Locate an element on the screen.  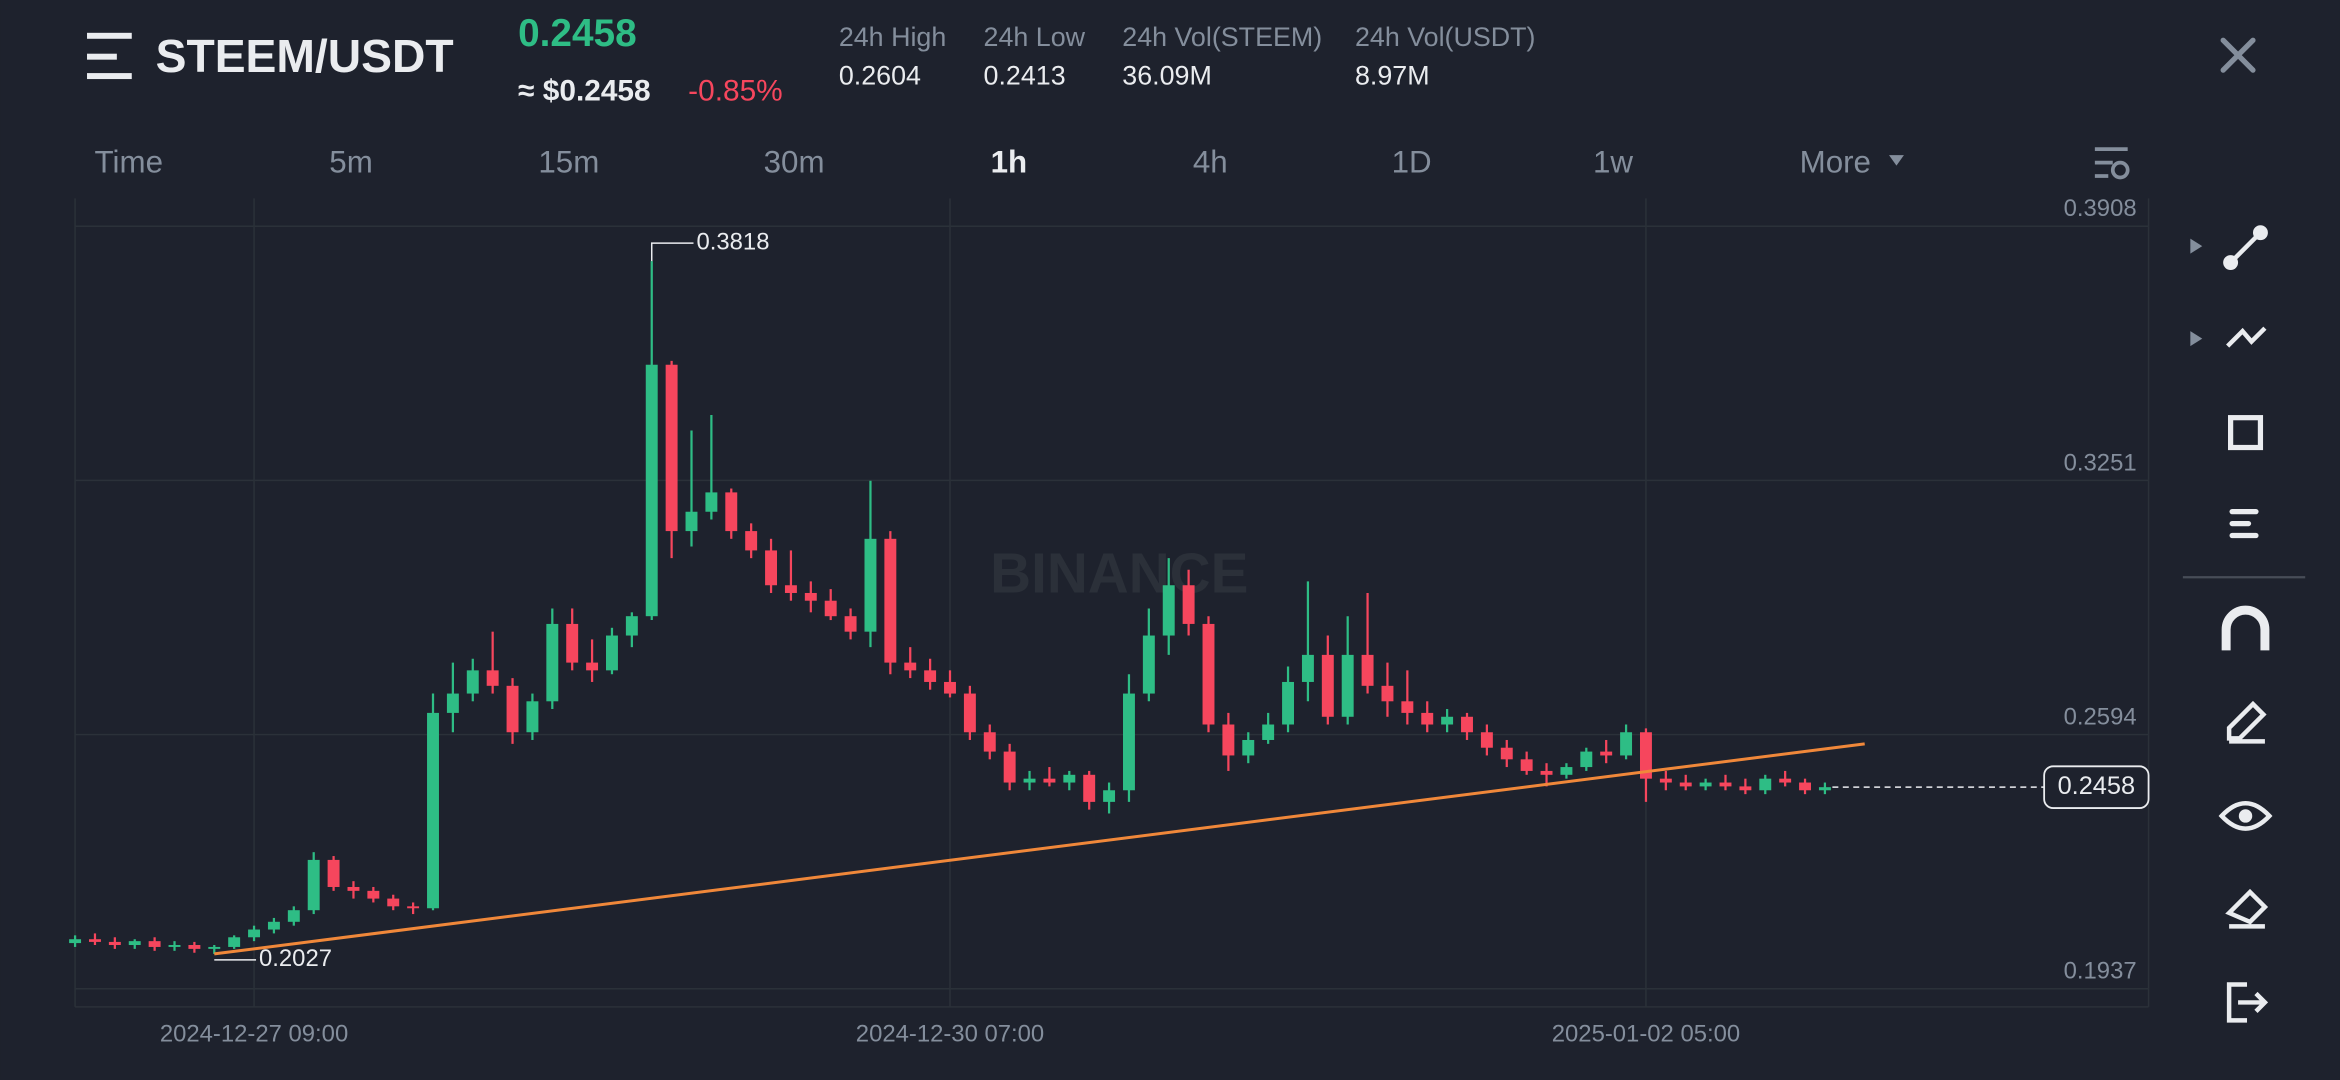
last-price-box is located at coordinates (2096, 787).